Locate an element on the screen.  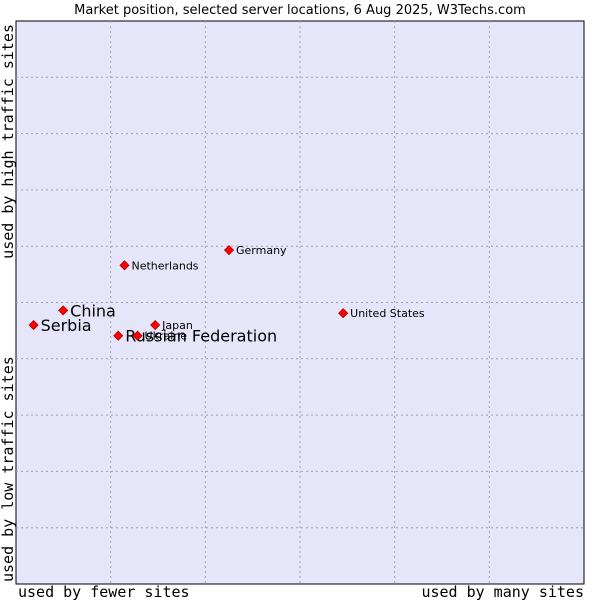
point-label-serbia: Serbia is located at coordinates (66, 325).